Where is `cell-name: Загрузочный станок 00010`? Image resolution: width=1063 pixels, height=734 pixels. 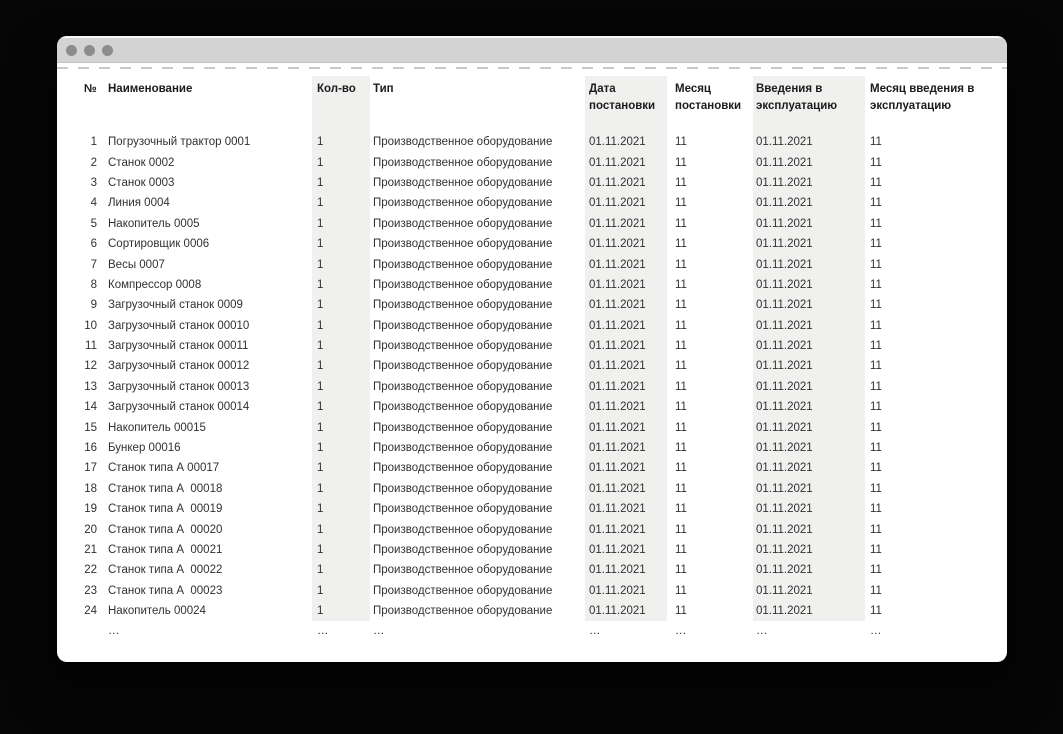
cell-name: Загрузочный станок 00010 is located at coordinates (179, 325).